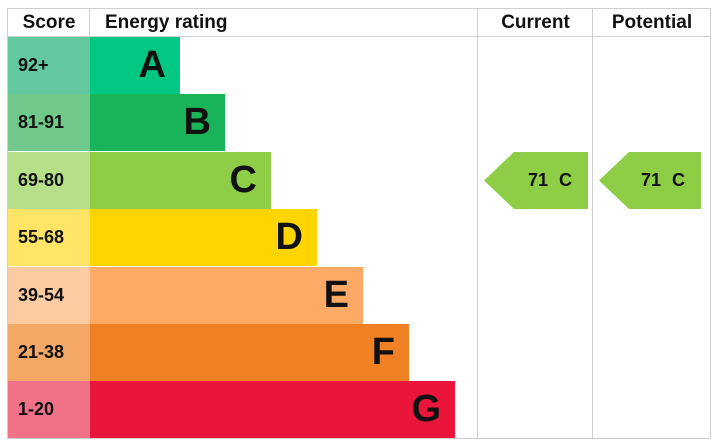  Describe the element at coordinates (49, 22) in the screenshot. I see `header-score: Score` at that location.